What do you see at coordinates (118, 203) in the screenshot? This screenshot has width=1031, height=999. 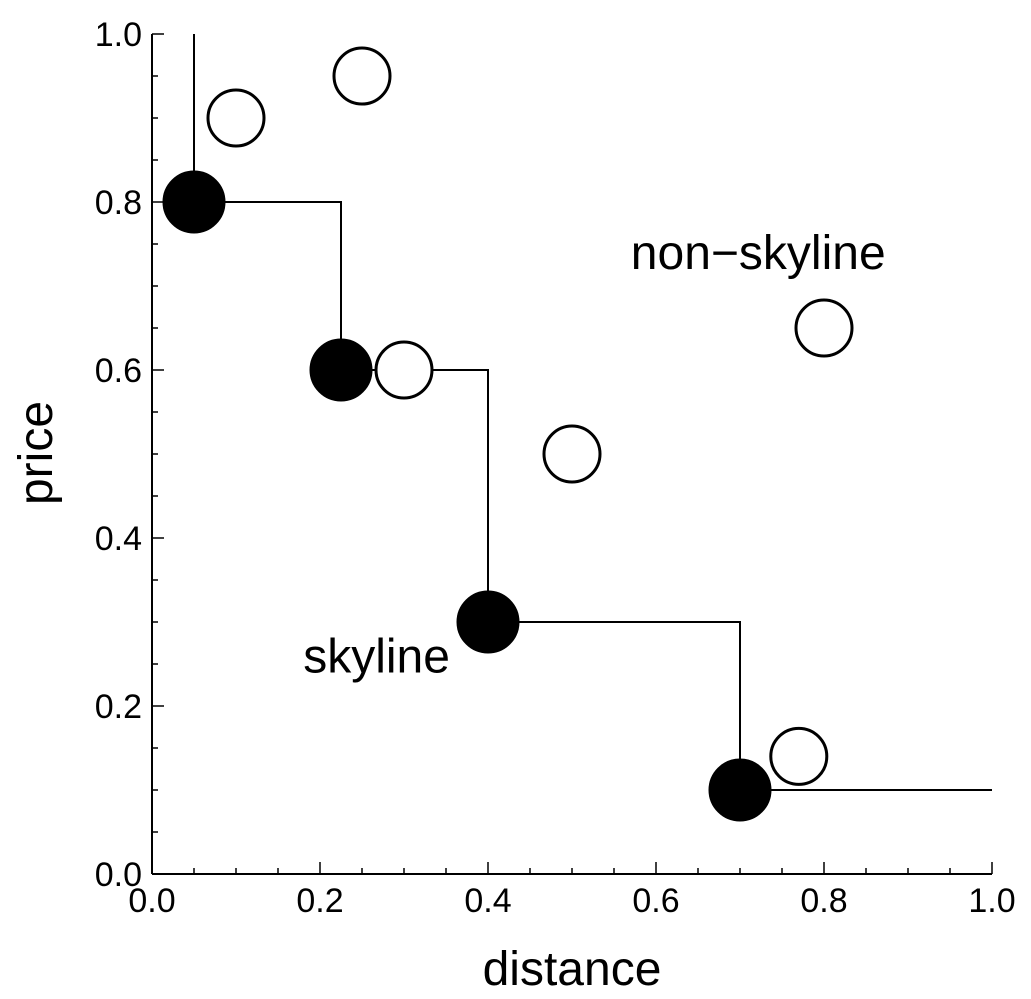 I see `y-tick-label: 0.8` at bounding box center [118, 203].